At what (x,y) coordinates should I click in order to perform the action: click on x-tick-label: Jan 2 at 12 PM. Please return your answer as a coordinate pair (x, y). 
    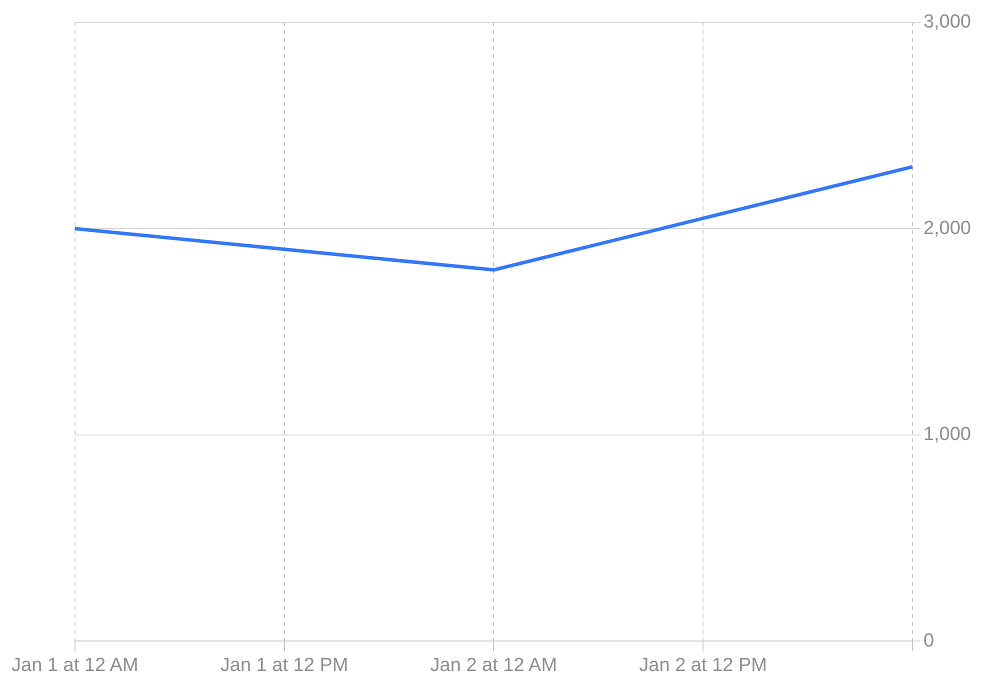
    Looking at the image, I should click on (703, 665).